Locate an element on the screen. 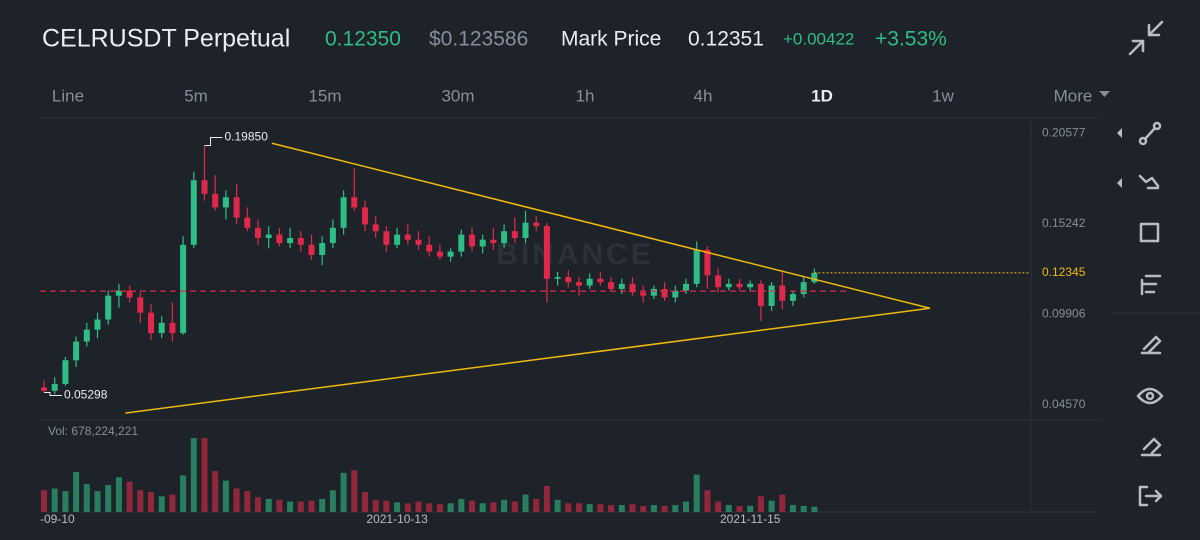  interval-tab: Line is located at coordinates (68, 95).